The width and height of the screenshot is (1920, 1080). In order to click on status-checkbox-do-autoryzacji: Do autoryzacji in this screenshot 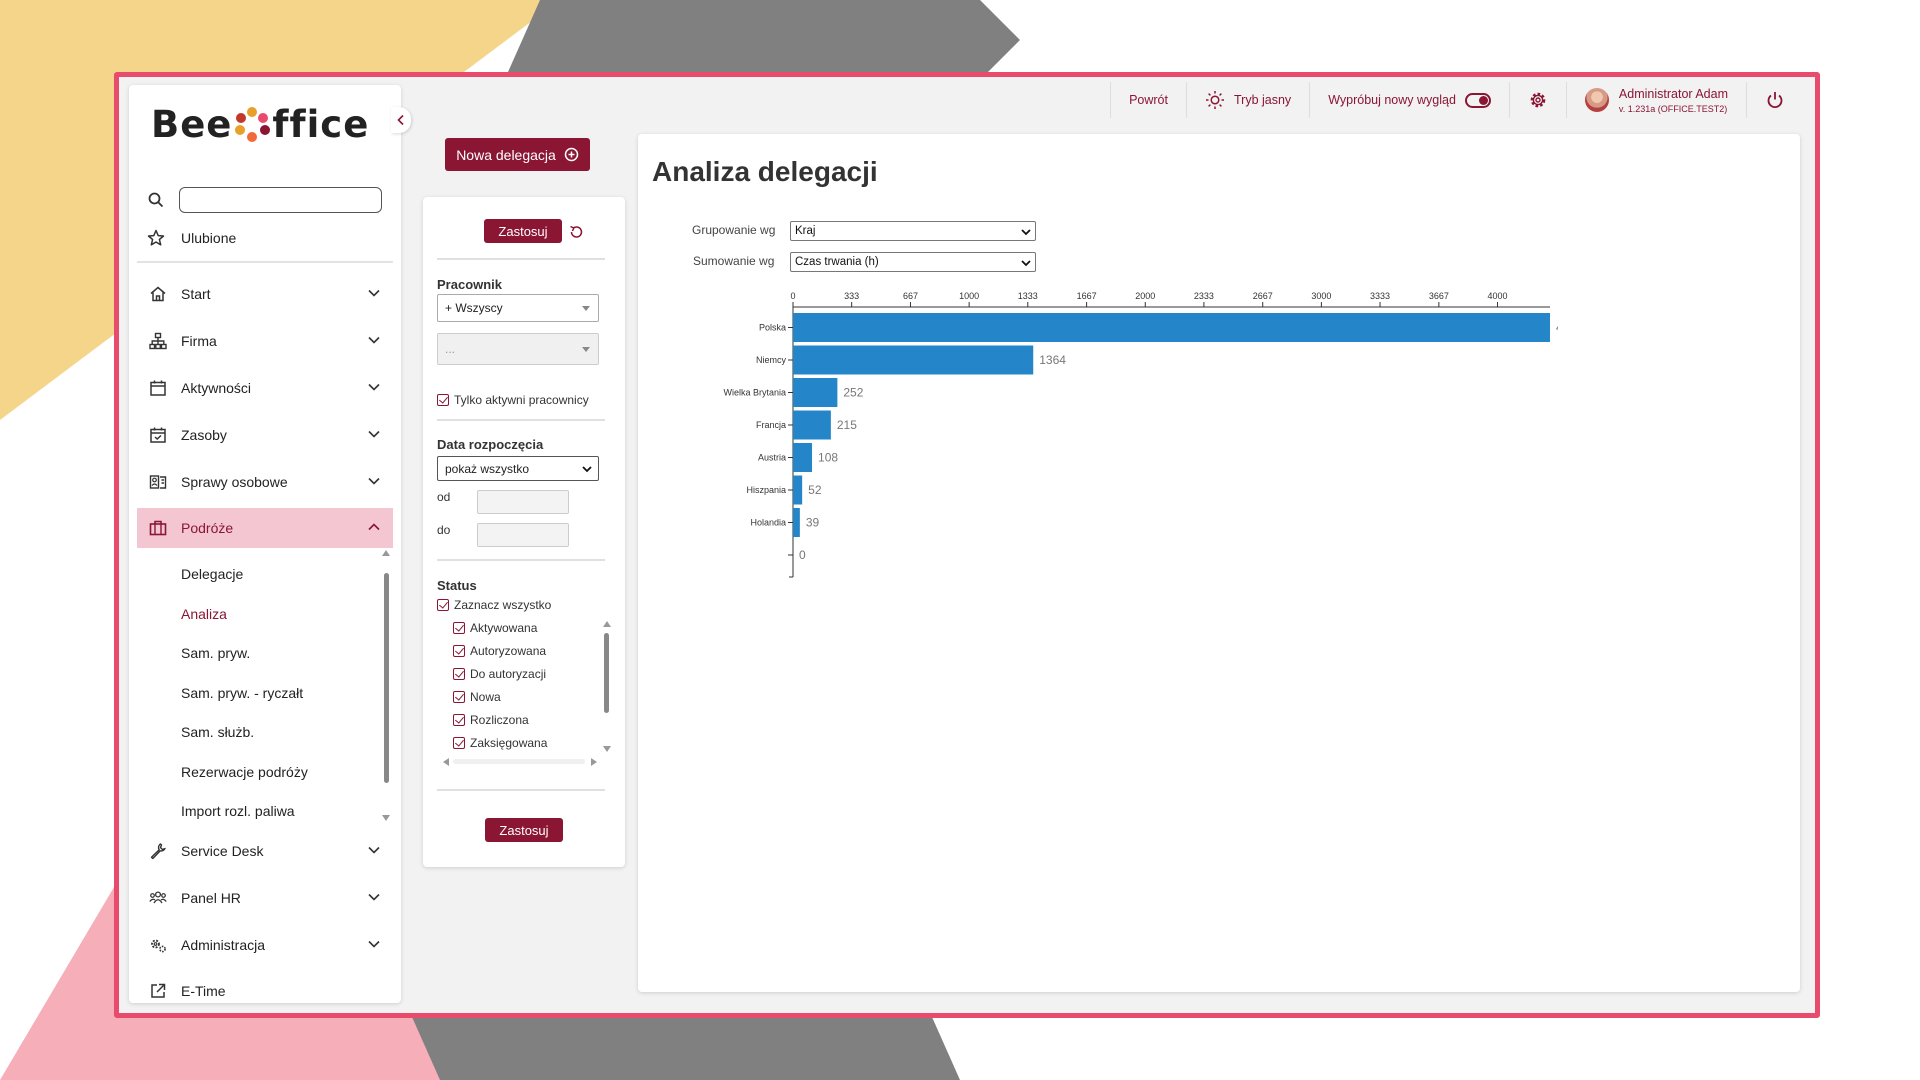, I will do `click(499, 674)`.